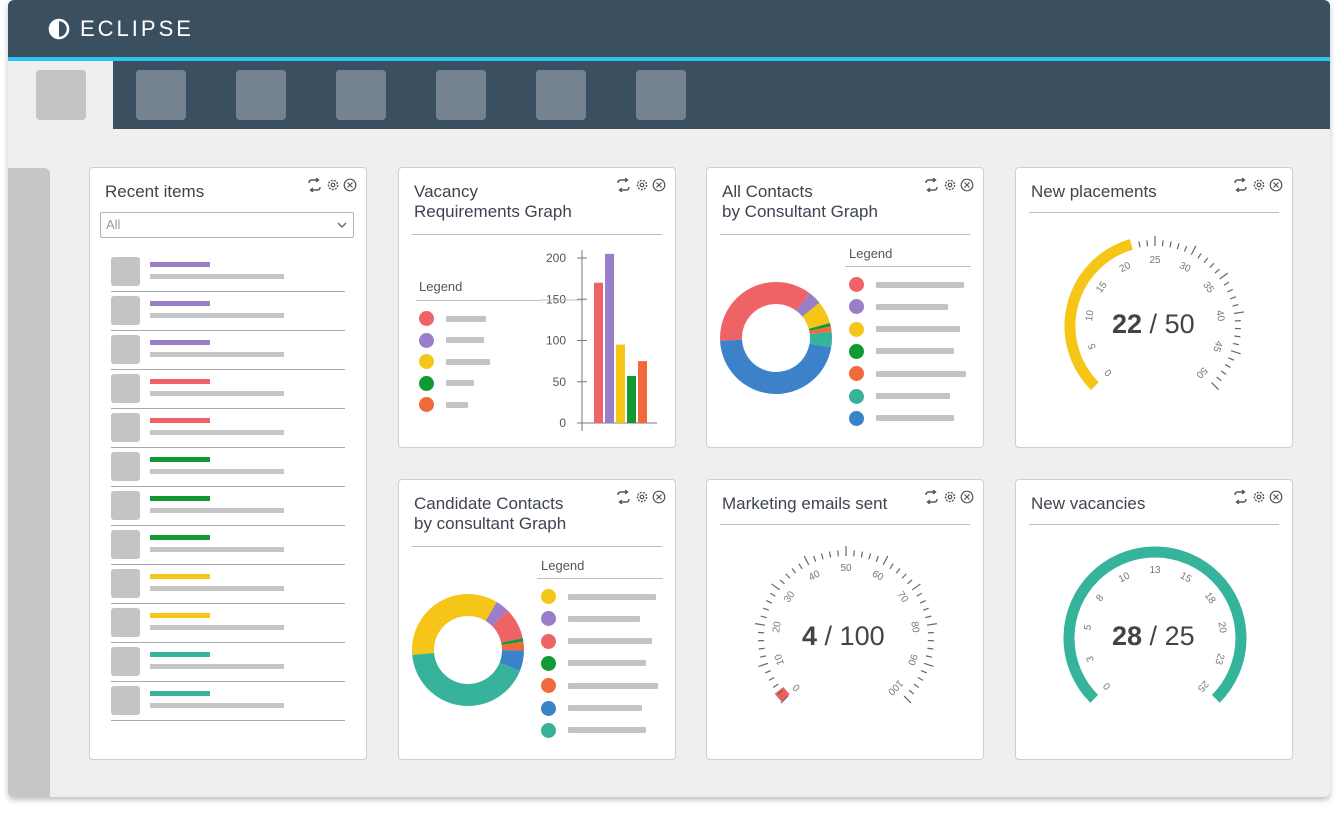 The height and width of the screenshot is (814, 1338). I want to click on gauge-tick-label: 30, so click(790, 597).